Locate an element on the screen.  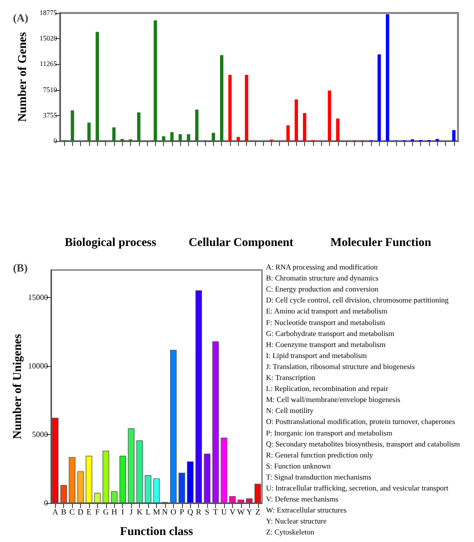
x-axis-title: Function class is located at coordinates (157, 531).